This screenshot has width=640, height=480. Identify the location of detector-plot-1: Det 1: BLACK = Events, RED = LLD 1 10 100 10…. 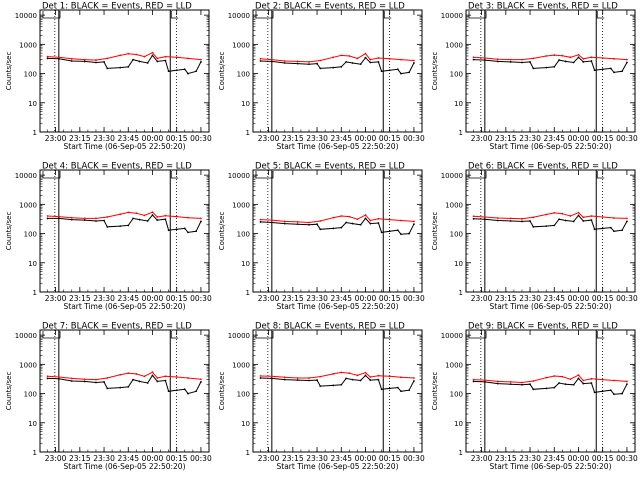
(108, 77).